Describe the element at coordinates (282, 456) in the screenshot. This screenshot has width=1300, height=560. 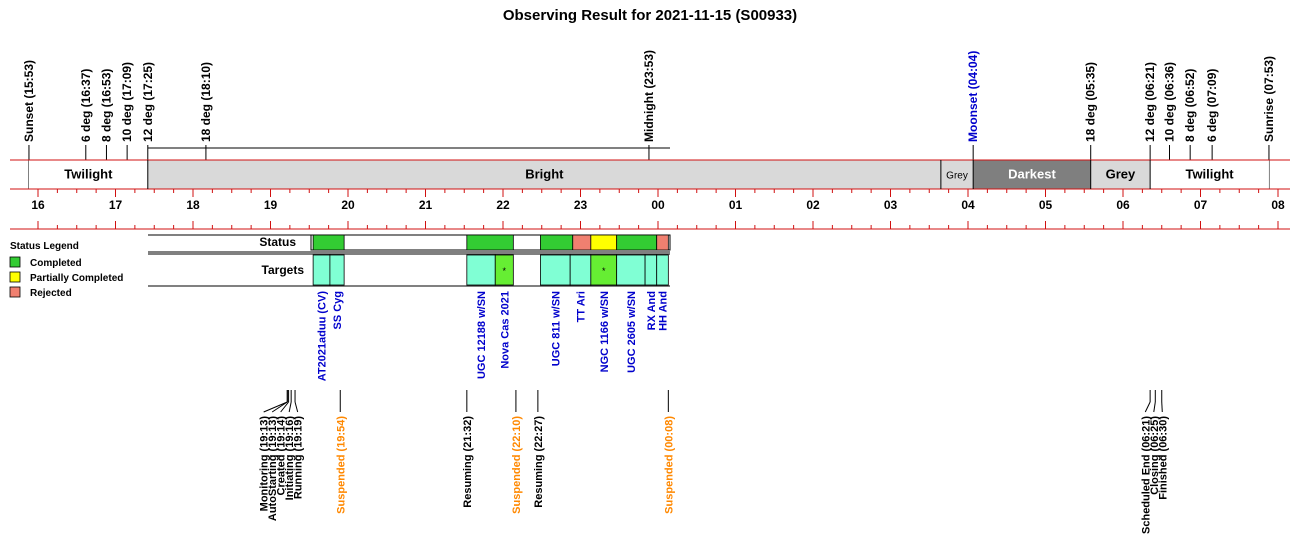
I see `bottom-event-label: Created (19:14)` at that location.